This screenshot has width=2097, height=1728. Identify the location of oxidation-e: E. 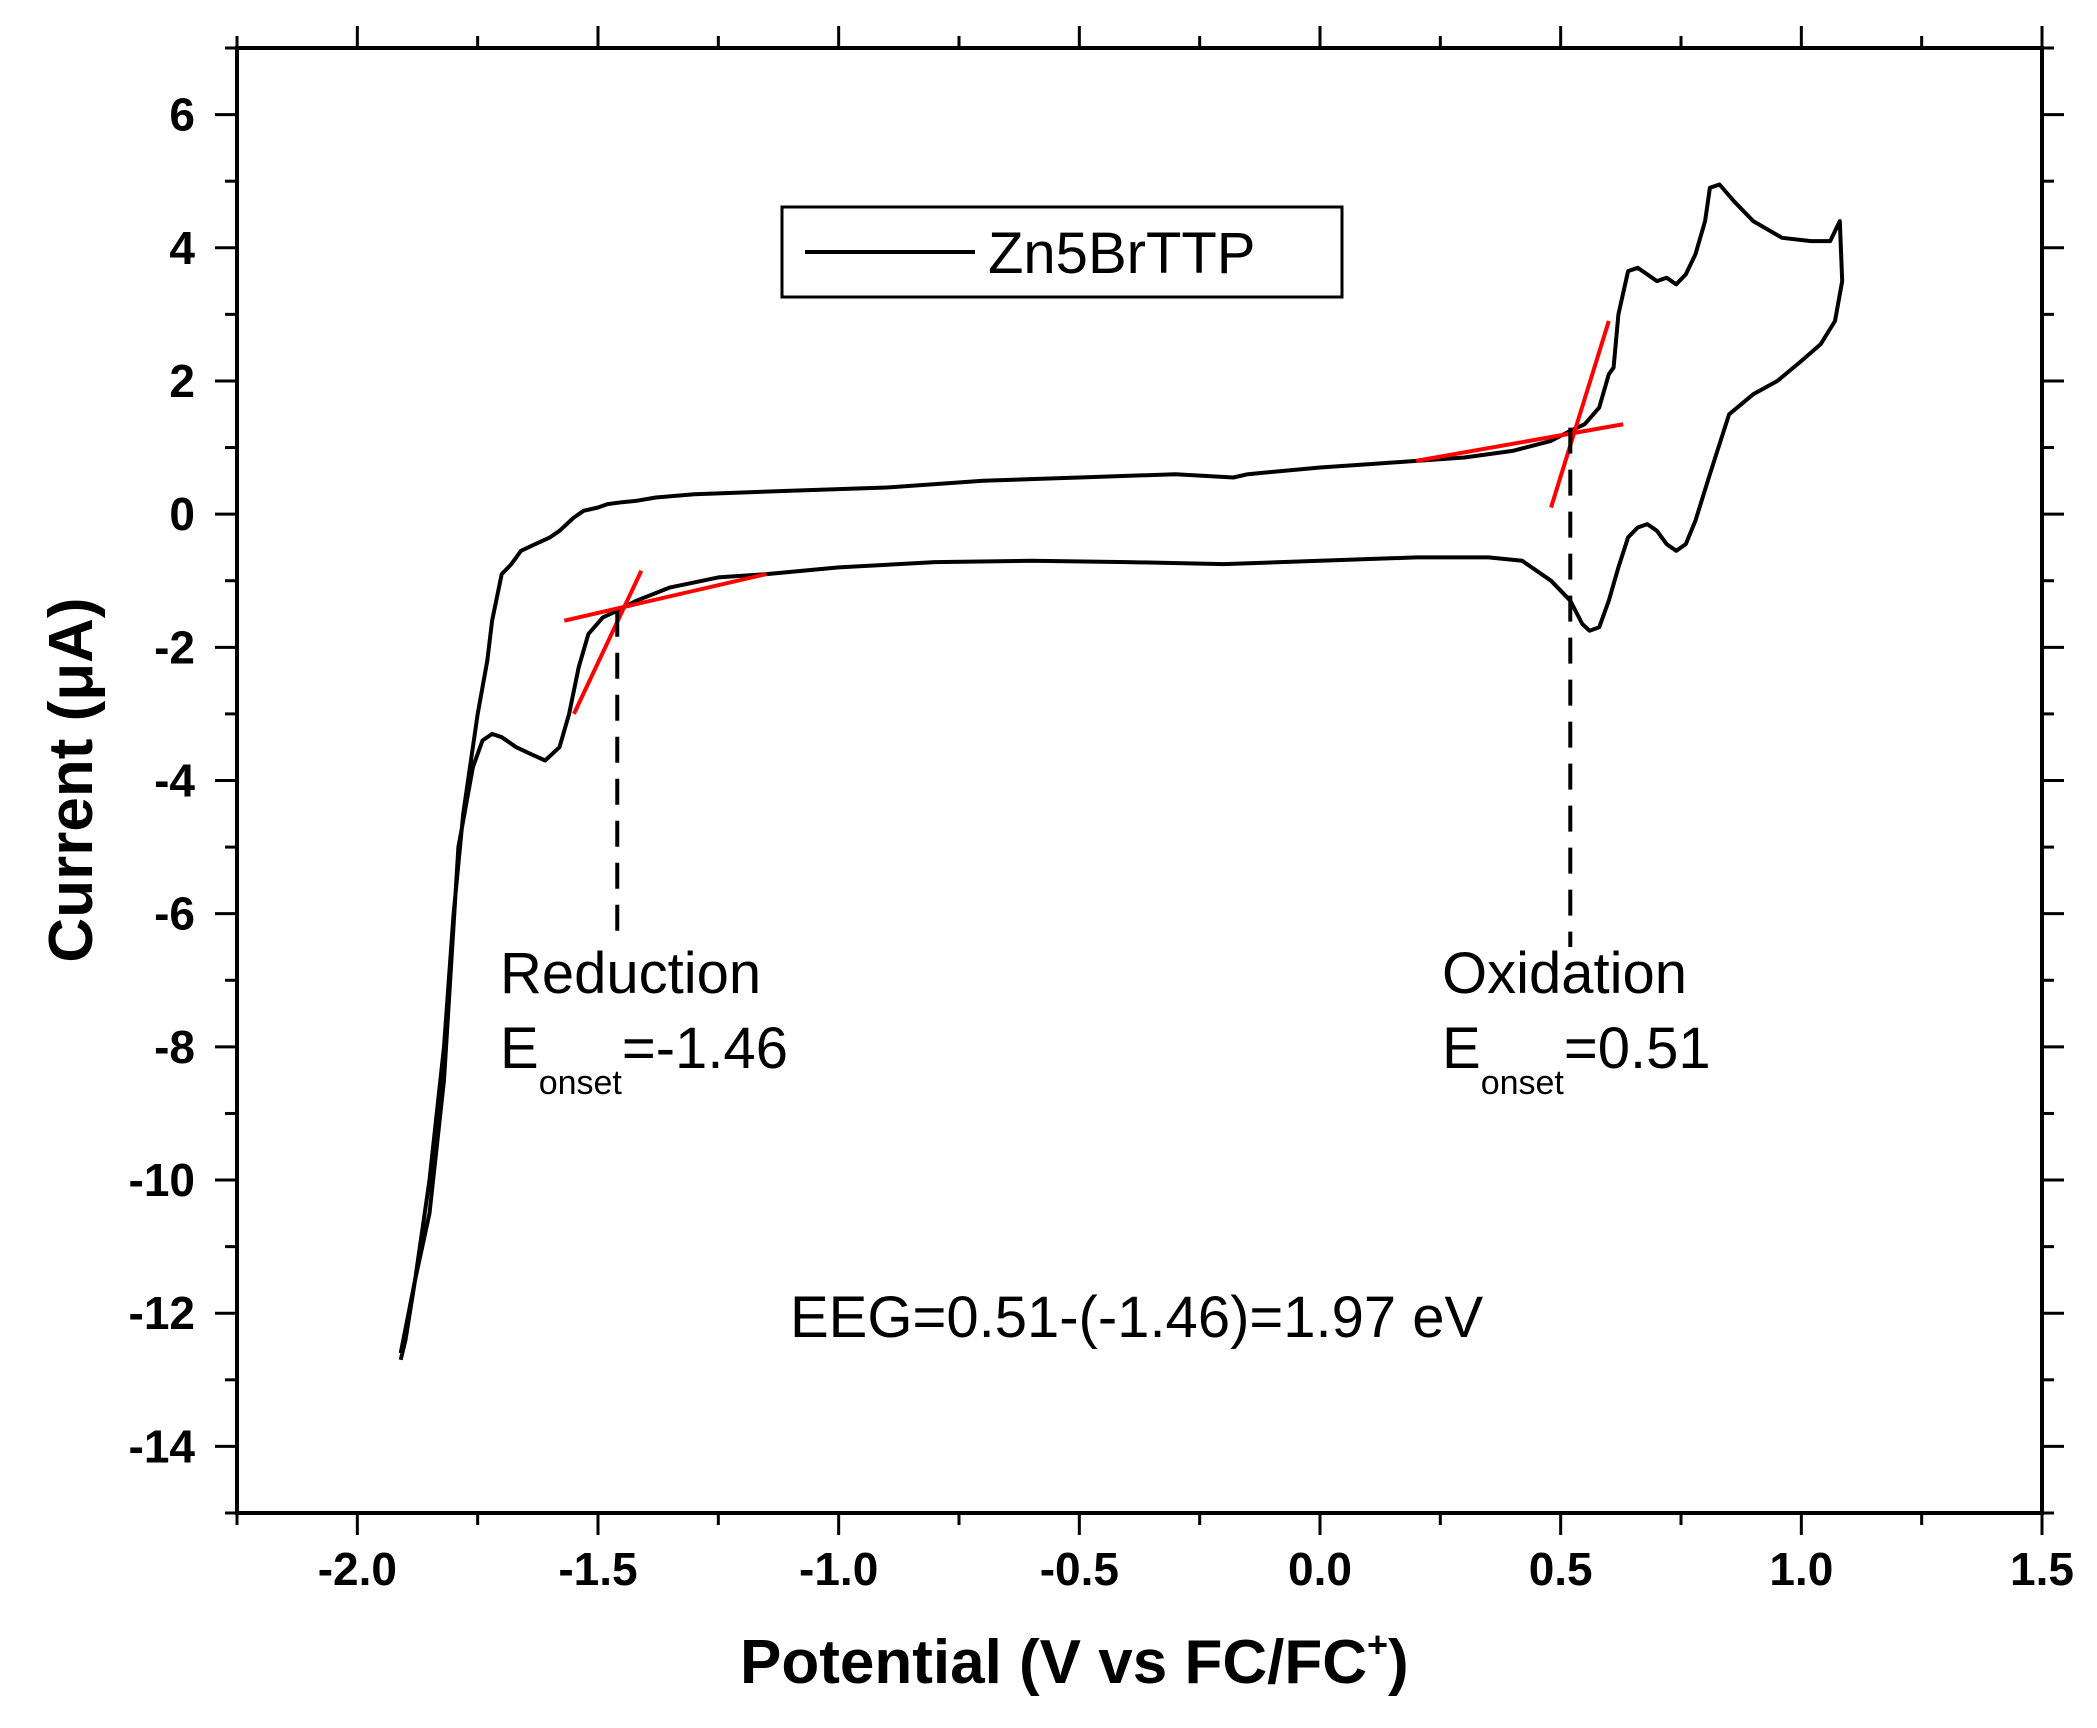
(1461, 1048).